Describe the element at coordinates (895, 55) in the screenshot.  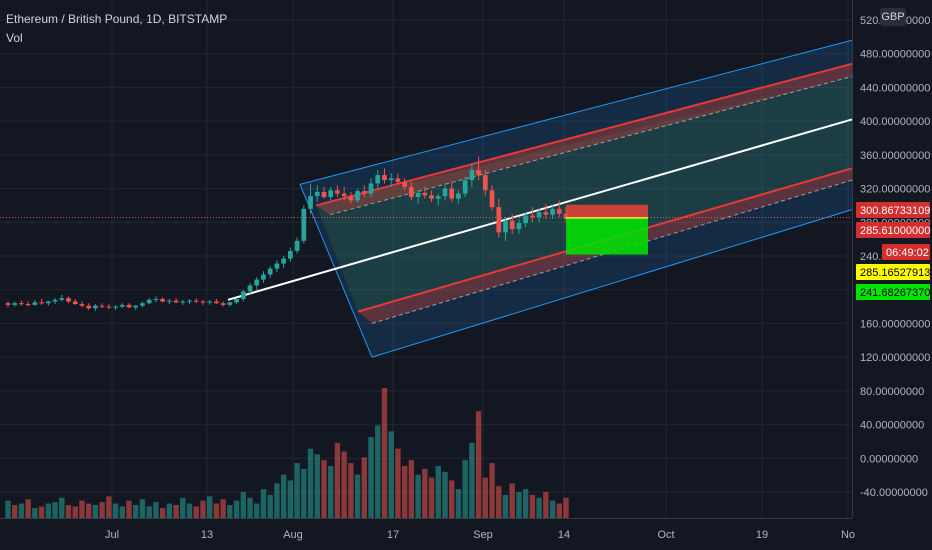
I see `price-tick-label: 480.00000000` at that location.